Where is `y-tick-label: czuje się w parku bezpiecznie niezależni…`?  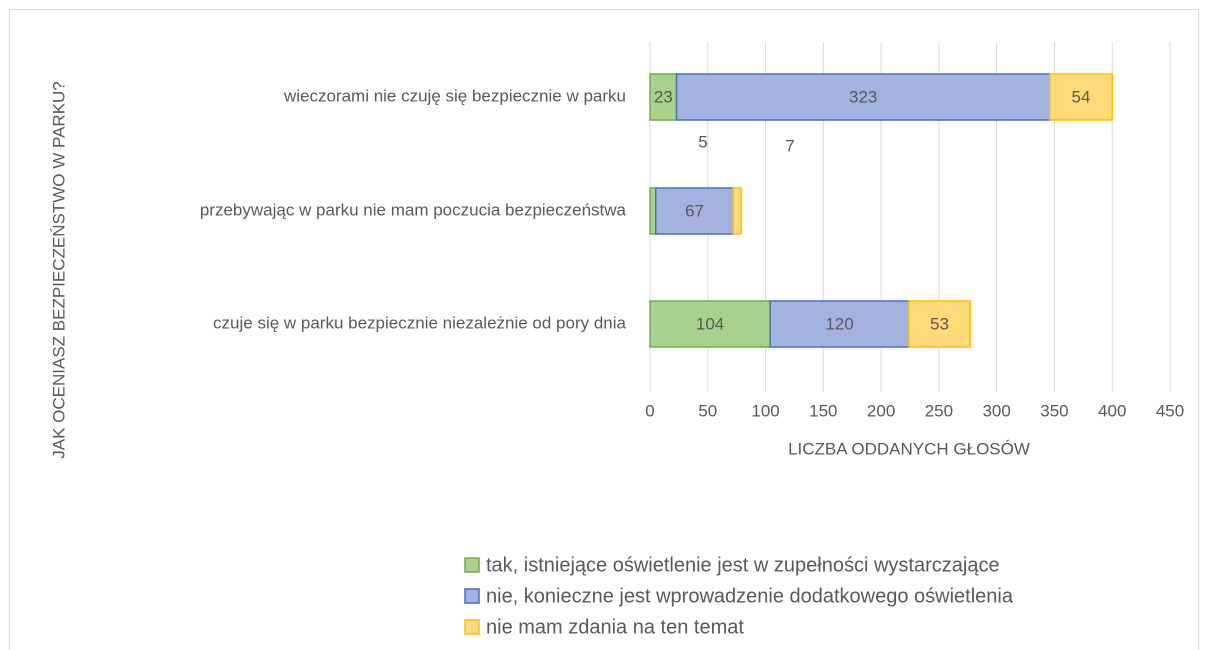
y-tick-label: czuje się w parku bezpiecznie niezależni… is located at coordinates (420, 322).